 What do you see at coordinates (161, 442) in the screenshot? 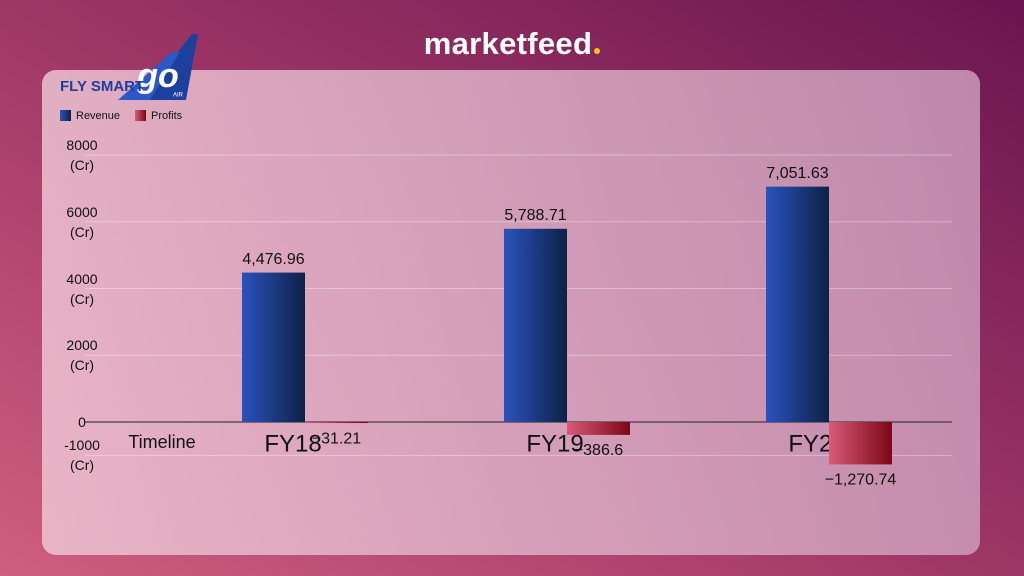
I see `x-axis-label: Timeline` at bounding box center [161, 442].